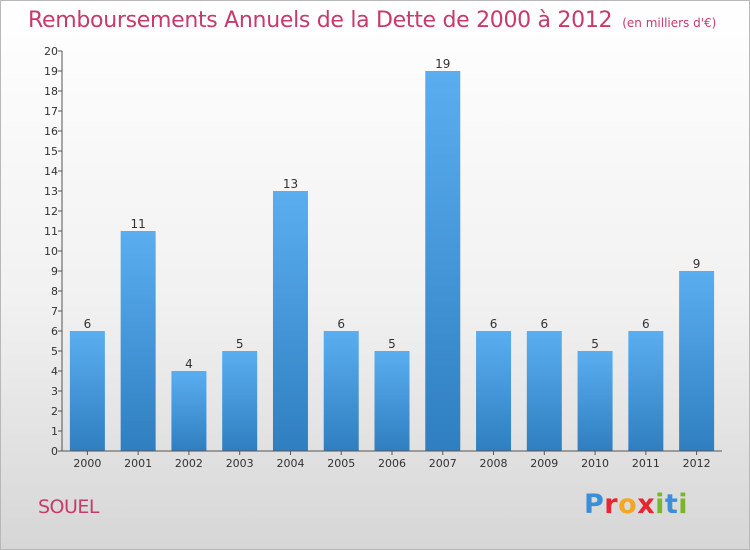 Image resolution: width=750 pixels, height=550 pixels. I want to click on y-tick-label: 11, so click(51, 231).